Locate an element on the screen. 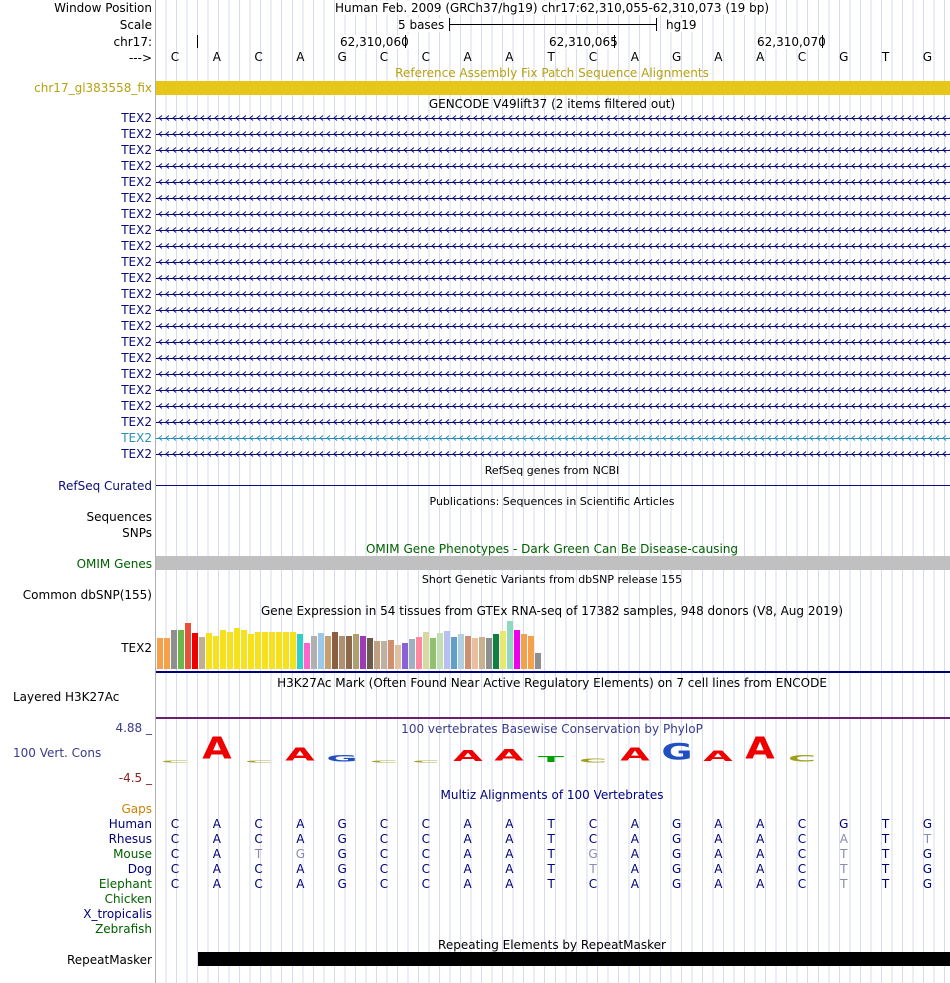 The width and height of the screenshot is (950, 983). publications-sequences-label: Sequences is located at coordinates (119, 517).